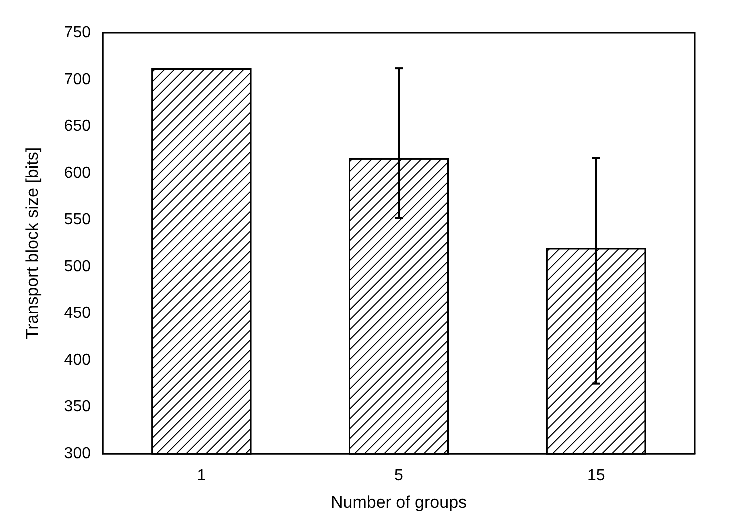 The width and height of the screenshot is (750, 525). Describe the element at coordinates (78, 267) in the screenshot. I see `y-tick-label: 500` at that location.